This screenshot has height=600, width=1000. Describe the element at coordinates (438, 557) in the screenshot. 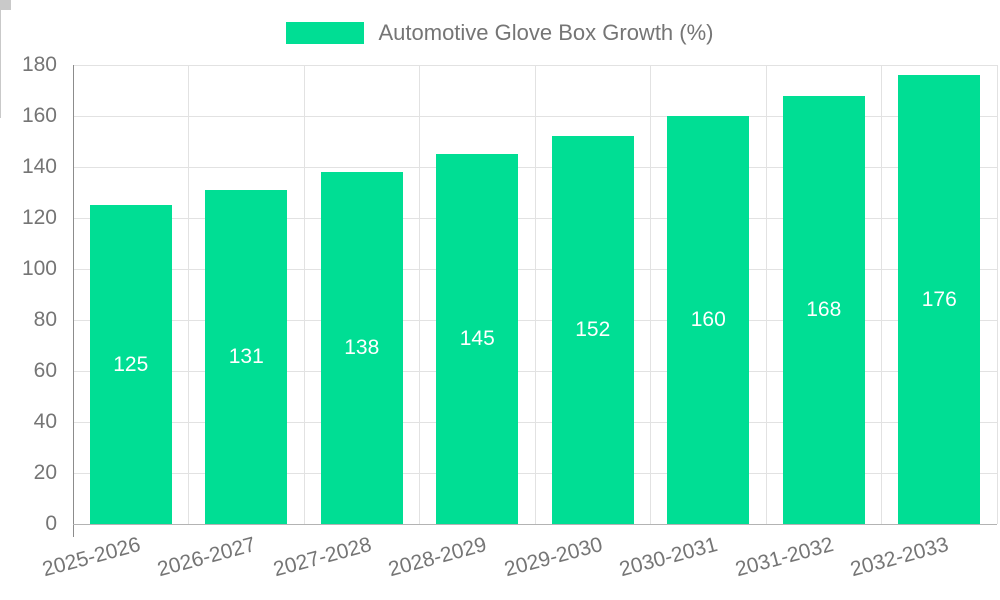

I see `x-axis-category-label: 2028-2029` at that location.